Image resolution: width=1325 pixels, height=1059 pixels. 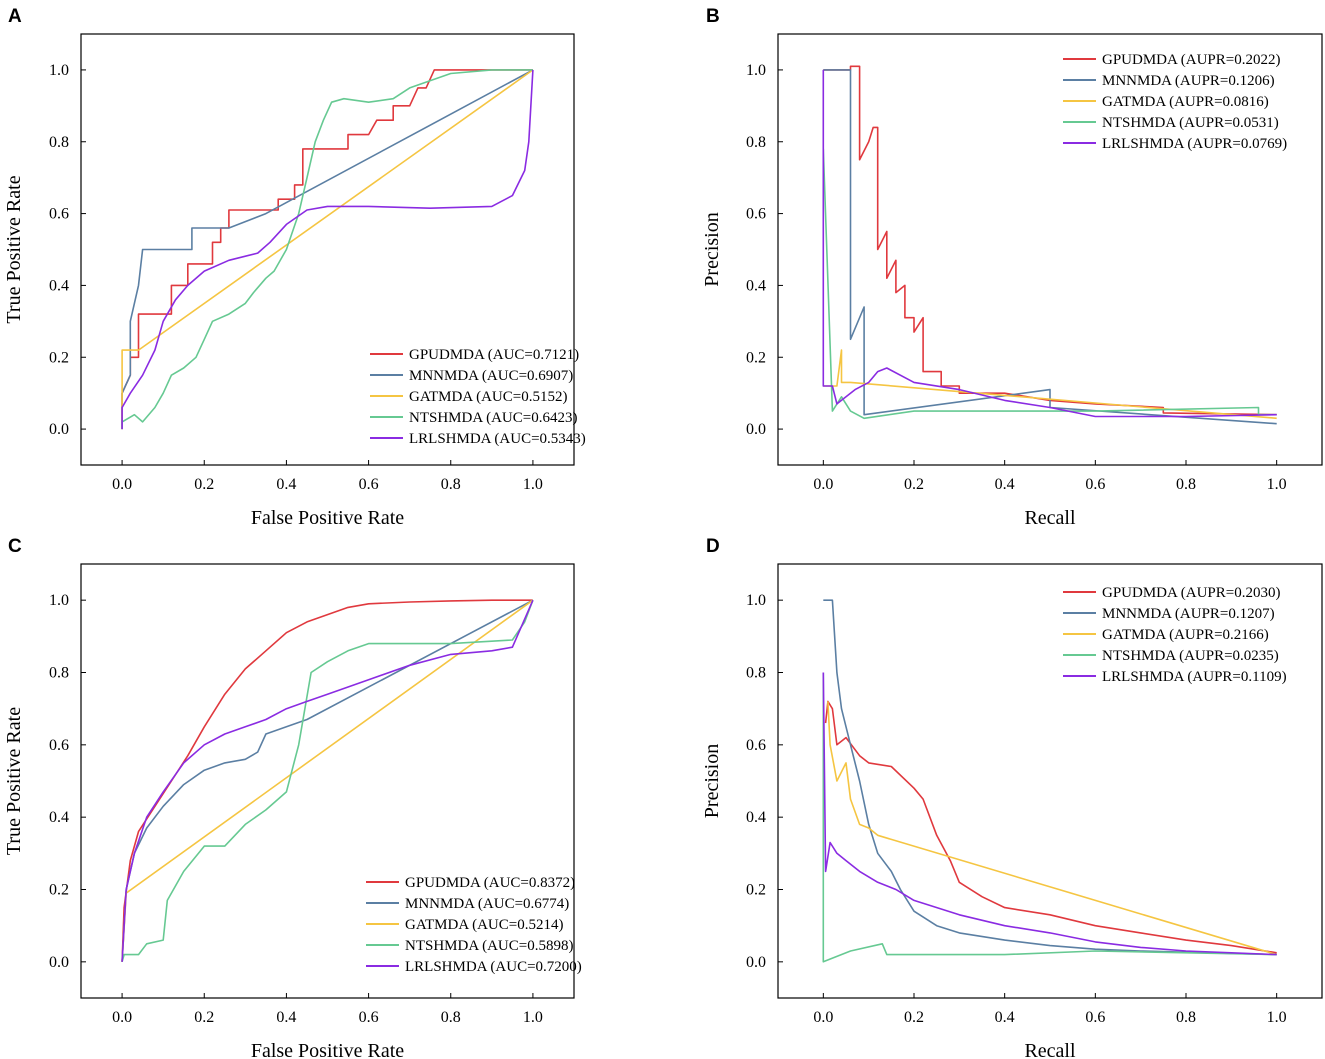 I want to click on panel-b-series-mnnmda, so click(x=1050, y=247).